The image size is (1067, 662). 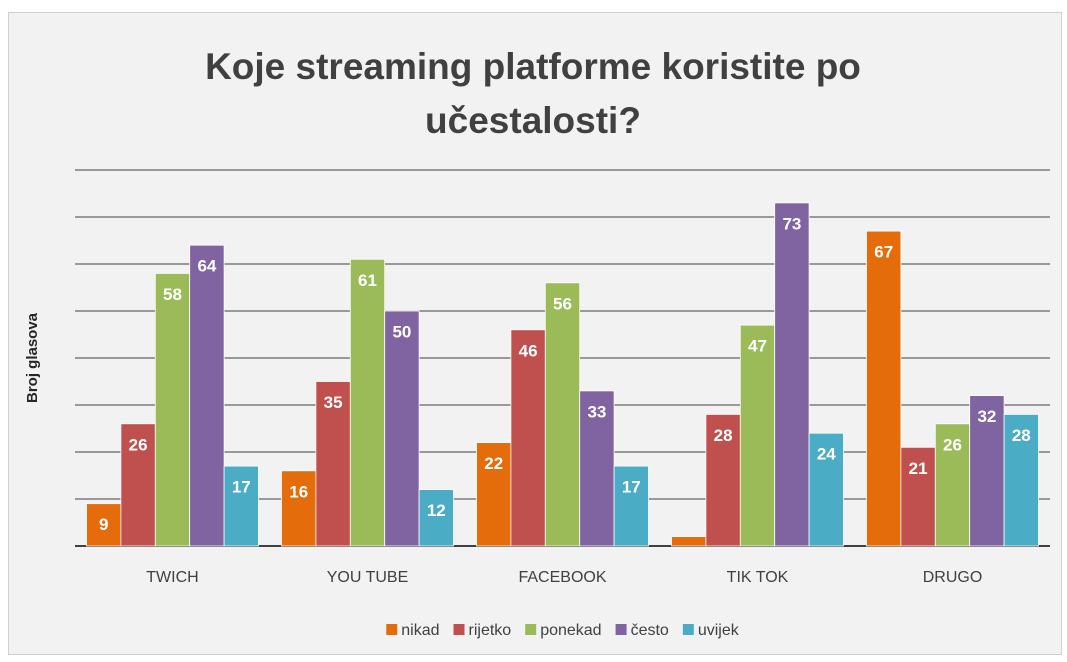 What do you see at coordinates (758, 577) in the screenshot?
I see `x-tick-label: TIK TOK` at bounding box center [758, 577].